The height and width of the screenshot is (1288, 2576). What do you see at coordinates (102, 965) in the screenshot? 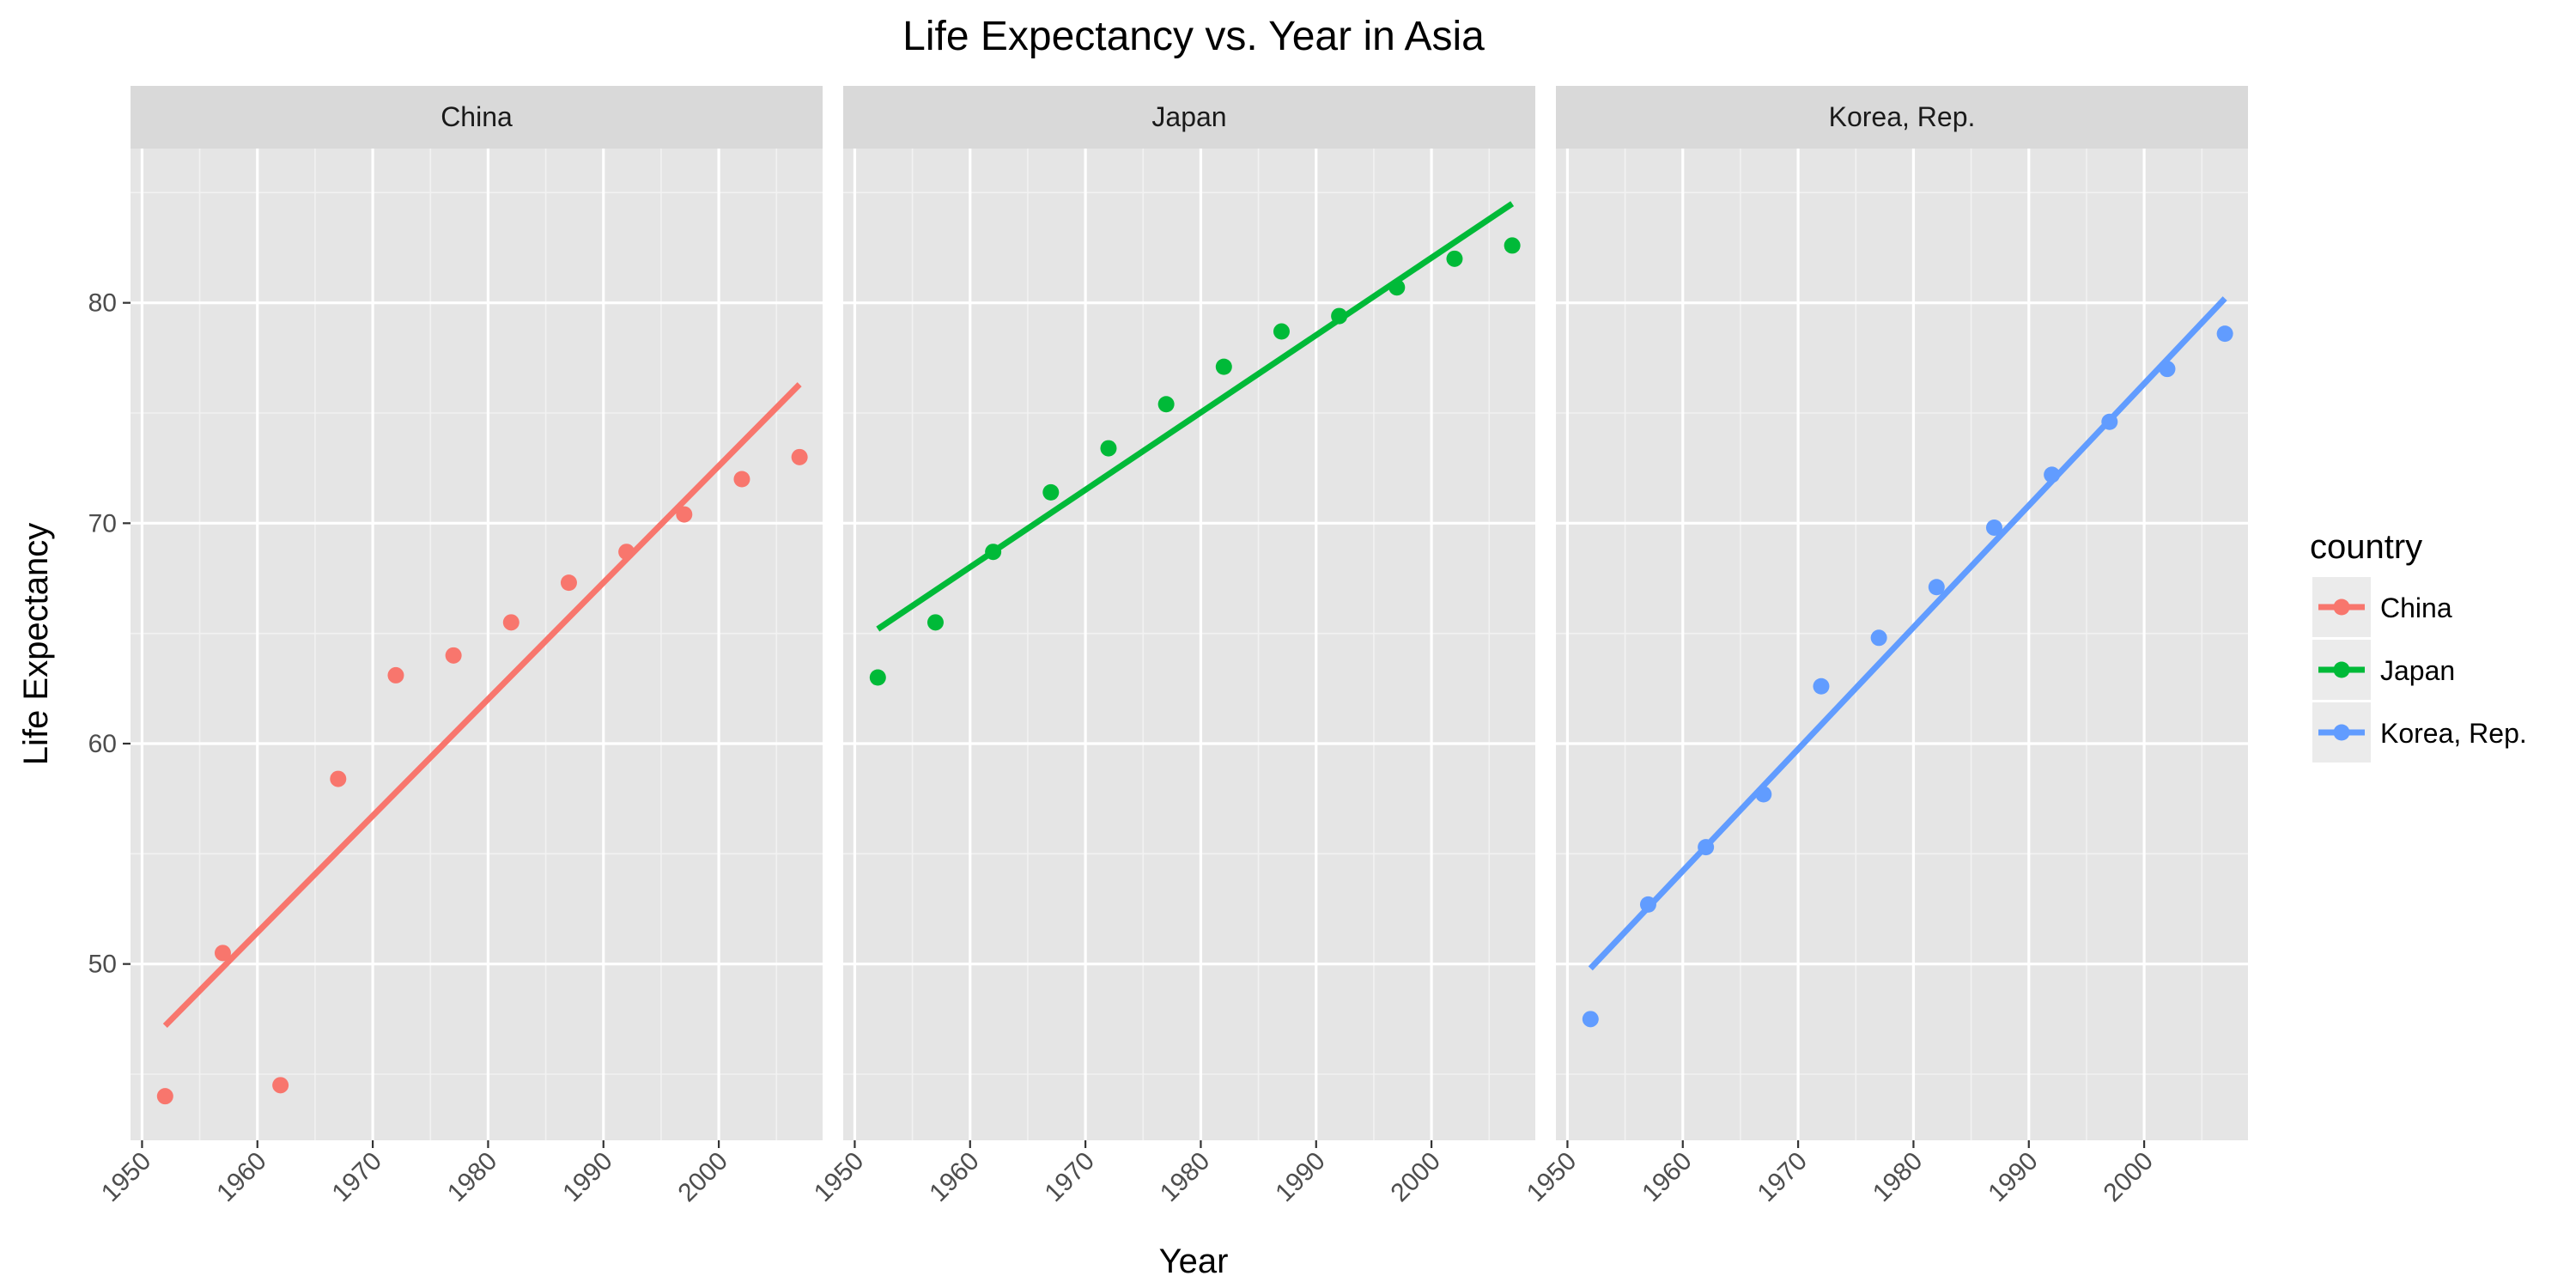
I see `y-tick-label: 50` at bounding box center [102, 965].